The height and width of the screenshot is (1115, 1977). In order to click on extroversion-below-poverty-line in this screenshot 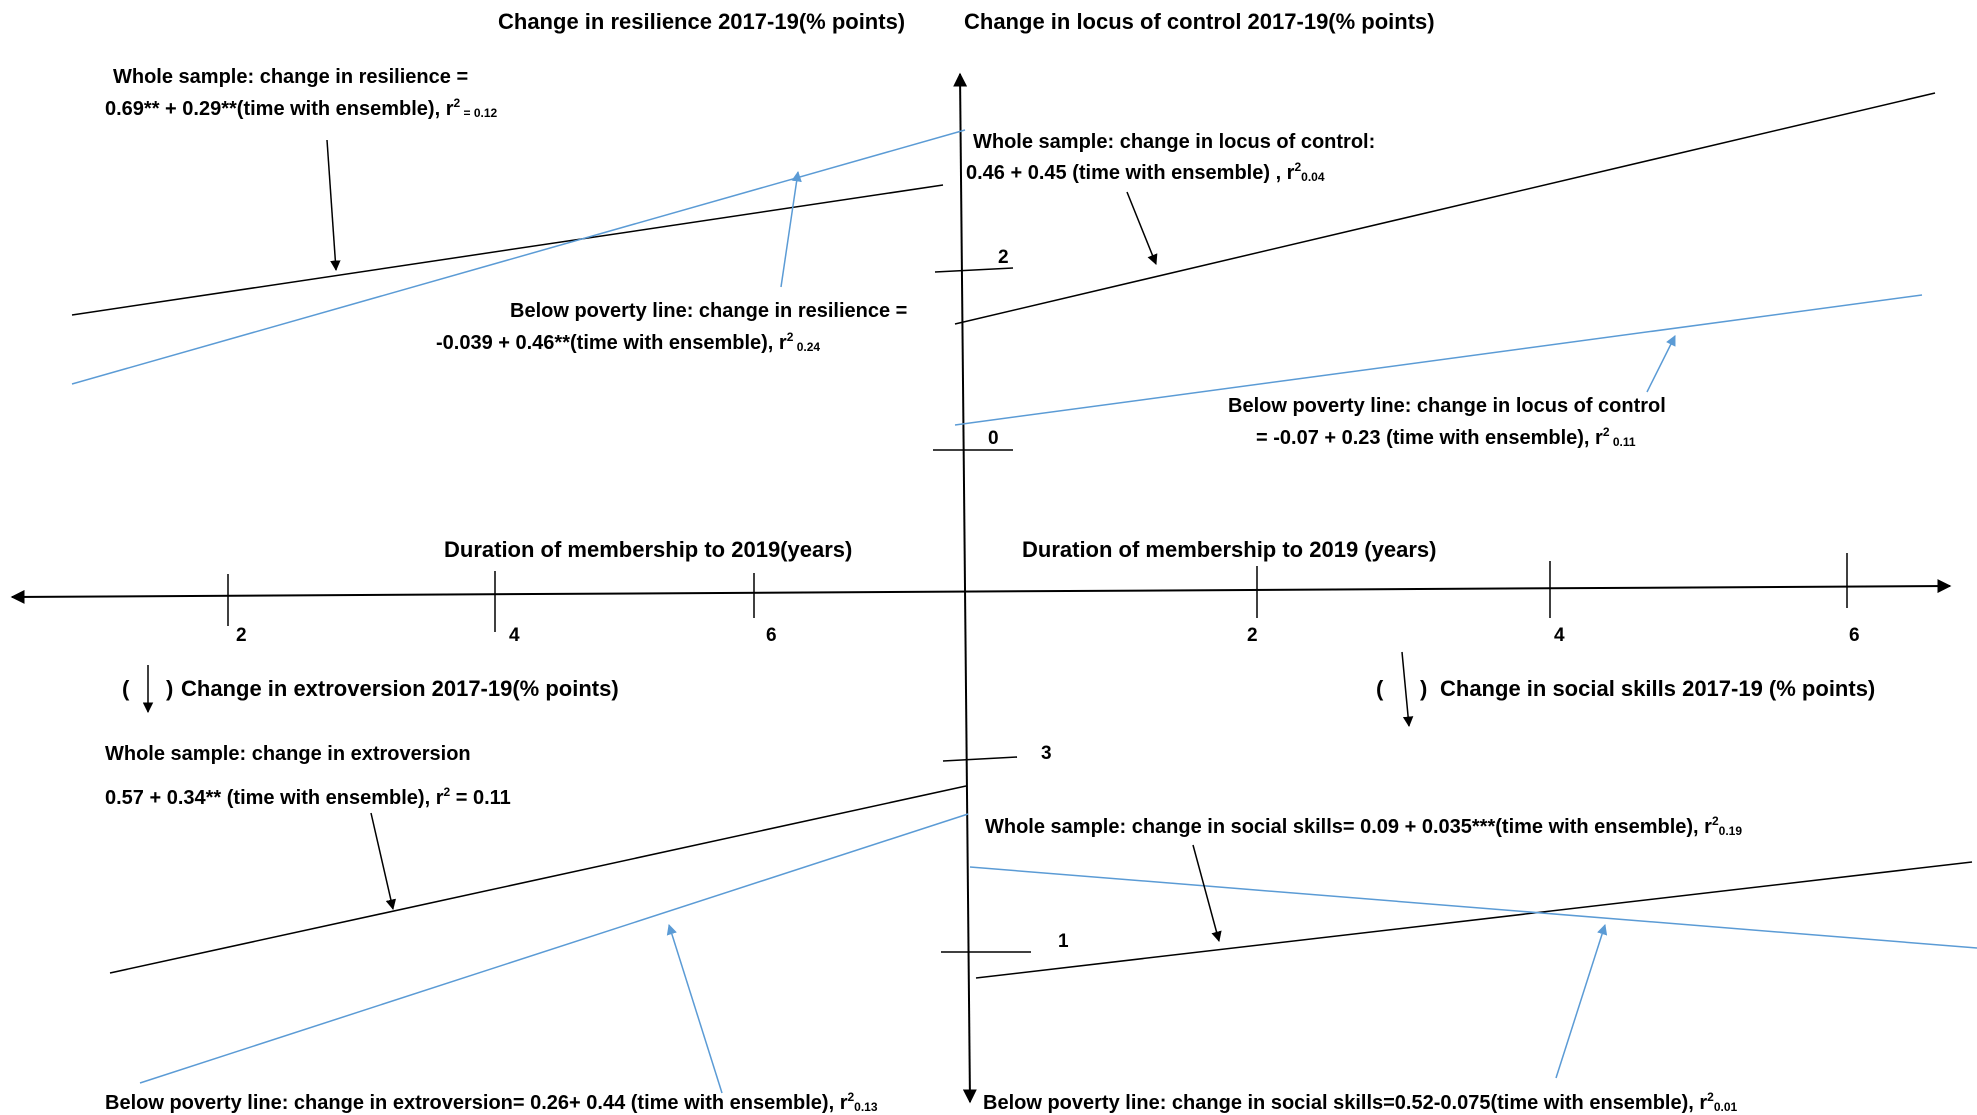, I will do `click(554, 948)`.